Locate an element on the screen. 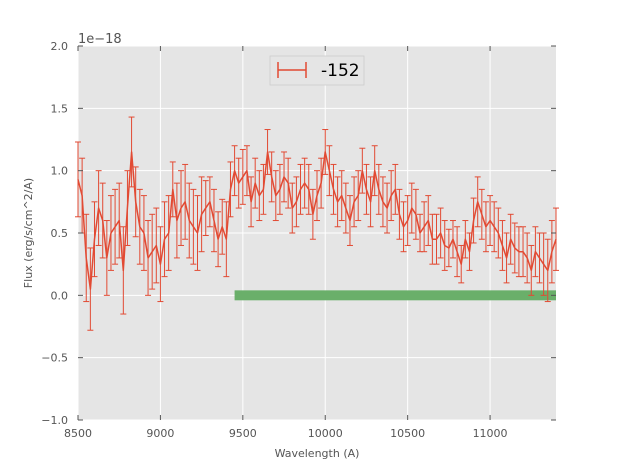  y-tick-label-6: 2.0 is located at coordinates (60, 46).